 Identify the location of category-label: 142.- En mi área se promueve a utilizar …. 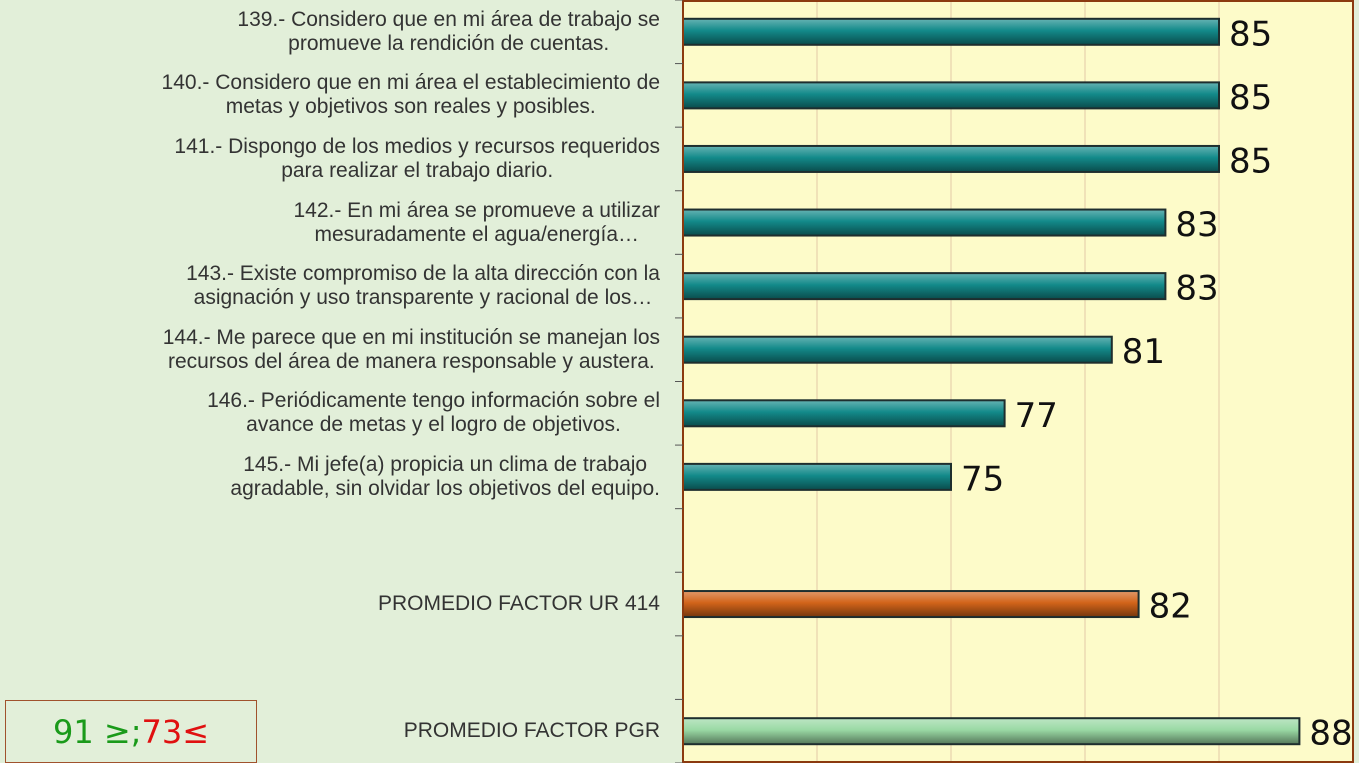
(476, 222).